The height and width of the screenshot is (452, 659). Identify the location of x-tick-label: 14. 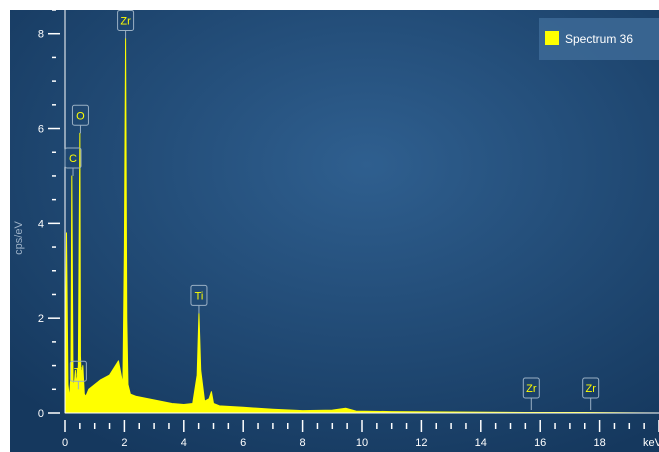
(481, 443).